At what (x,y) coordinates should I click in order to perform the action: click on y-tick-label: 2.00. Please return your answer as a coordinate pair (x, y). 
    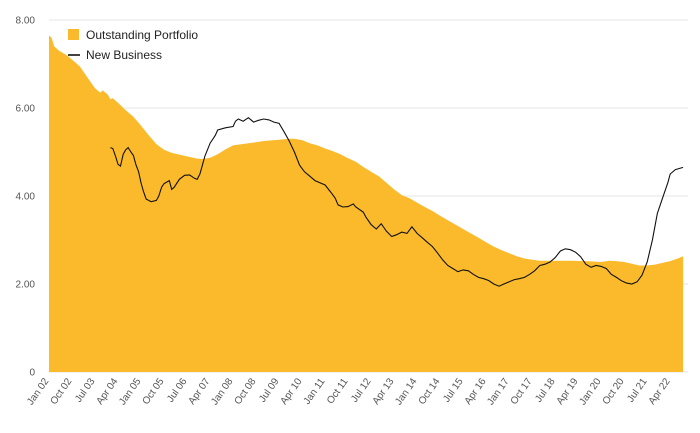
    Looking at the image, I should click on (26, 285).